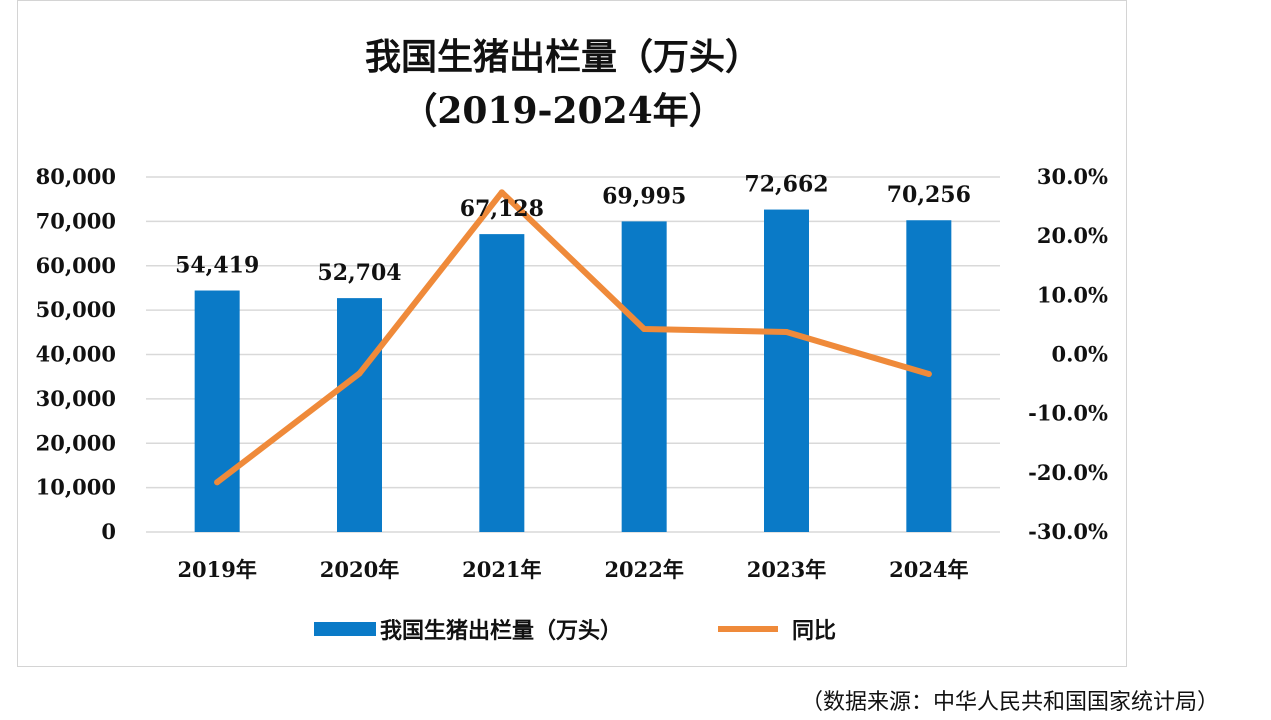 The image size is (1271, 720). Describe the element at coordinates (76, 442) in the screenshot. I see `left-tick-label: 20,000` at that location.